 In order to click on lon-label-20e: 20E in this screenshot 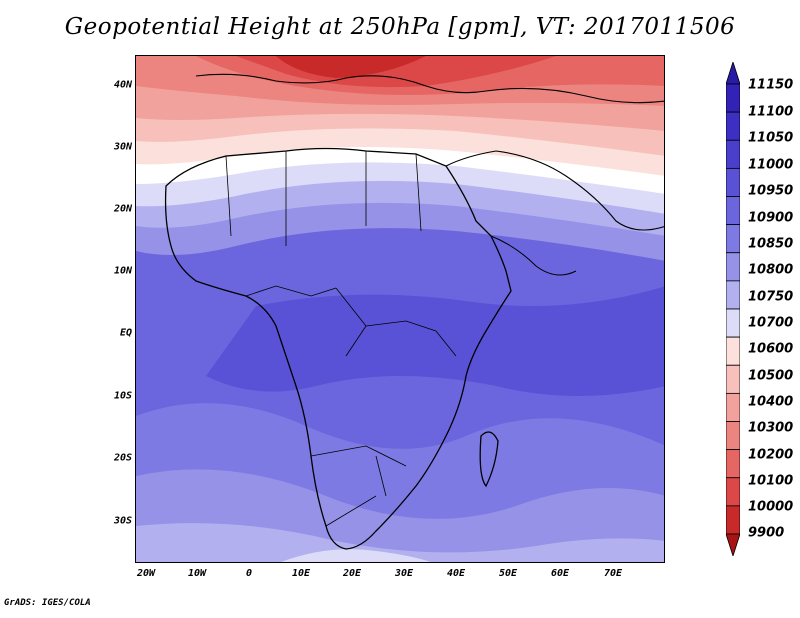, I will do `click(352, 573)`.